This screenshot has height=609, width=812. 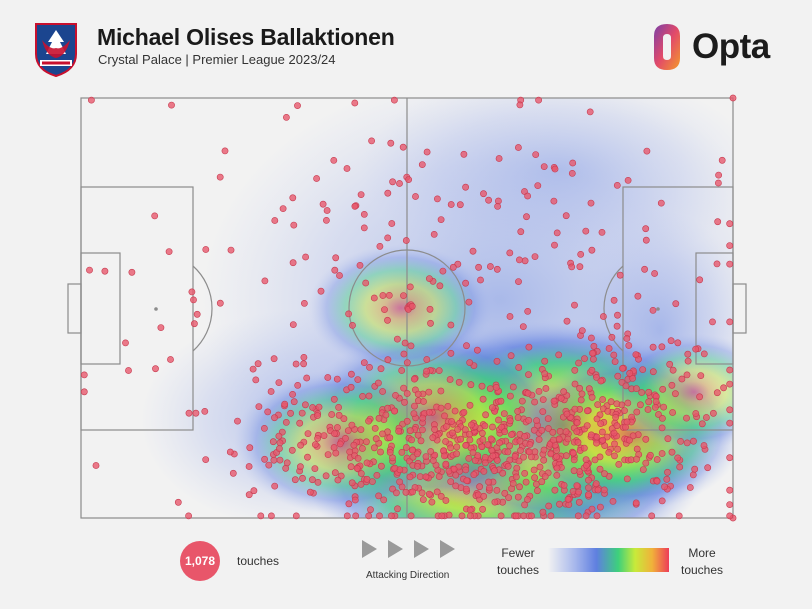 I want to click on play-arrow-icon, so click(x=447, y=549).